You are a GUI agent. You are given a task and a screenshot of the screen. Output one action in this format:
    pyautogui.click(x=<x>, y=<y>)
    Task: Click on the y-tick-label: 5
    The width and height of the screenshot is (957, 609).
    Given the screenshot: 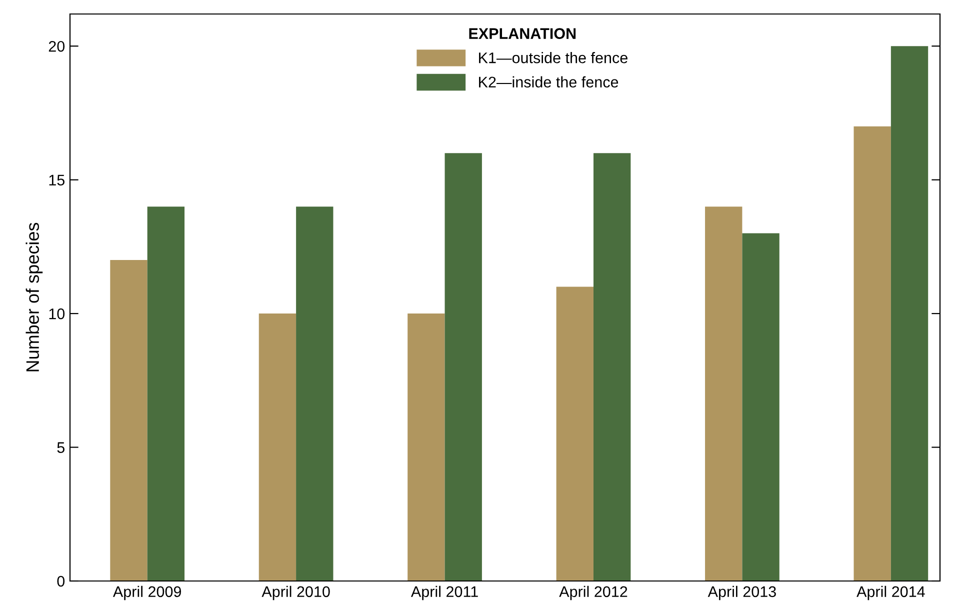 What is the action you would take?
    pyautogui.click(x=60, y=447)
    